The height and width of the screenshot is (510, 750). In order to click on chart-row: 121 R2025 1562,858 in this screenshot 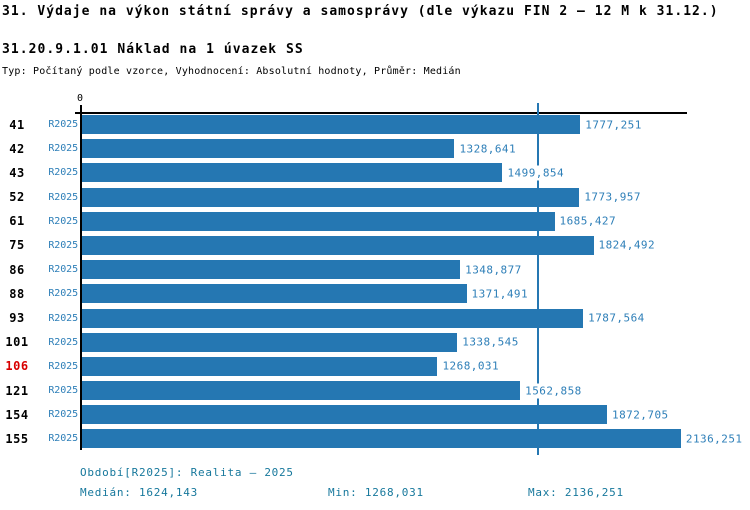, I will do `click(375, 391)`.